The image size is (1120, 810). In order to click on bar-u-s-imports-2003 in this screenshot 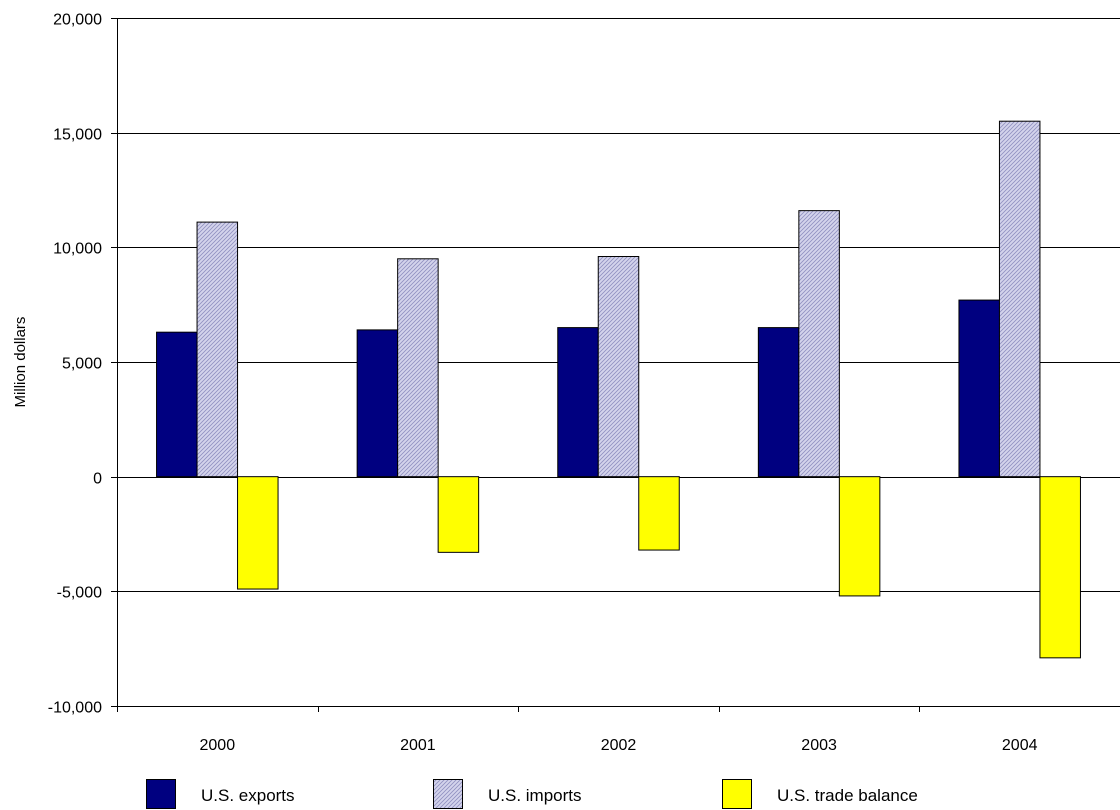, I will do `click(819, 344)`.